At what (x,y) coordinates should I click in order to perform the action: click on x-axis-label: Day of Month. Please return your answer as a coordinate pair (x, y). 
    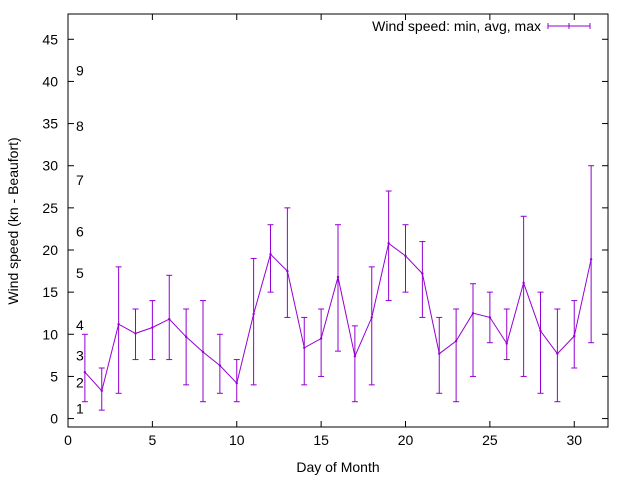
    Looking at the image, I should click on (337, 467).